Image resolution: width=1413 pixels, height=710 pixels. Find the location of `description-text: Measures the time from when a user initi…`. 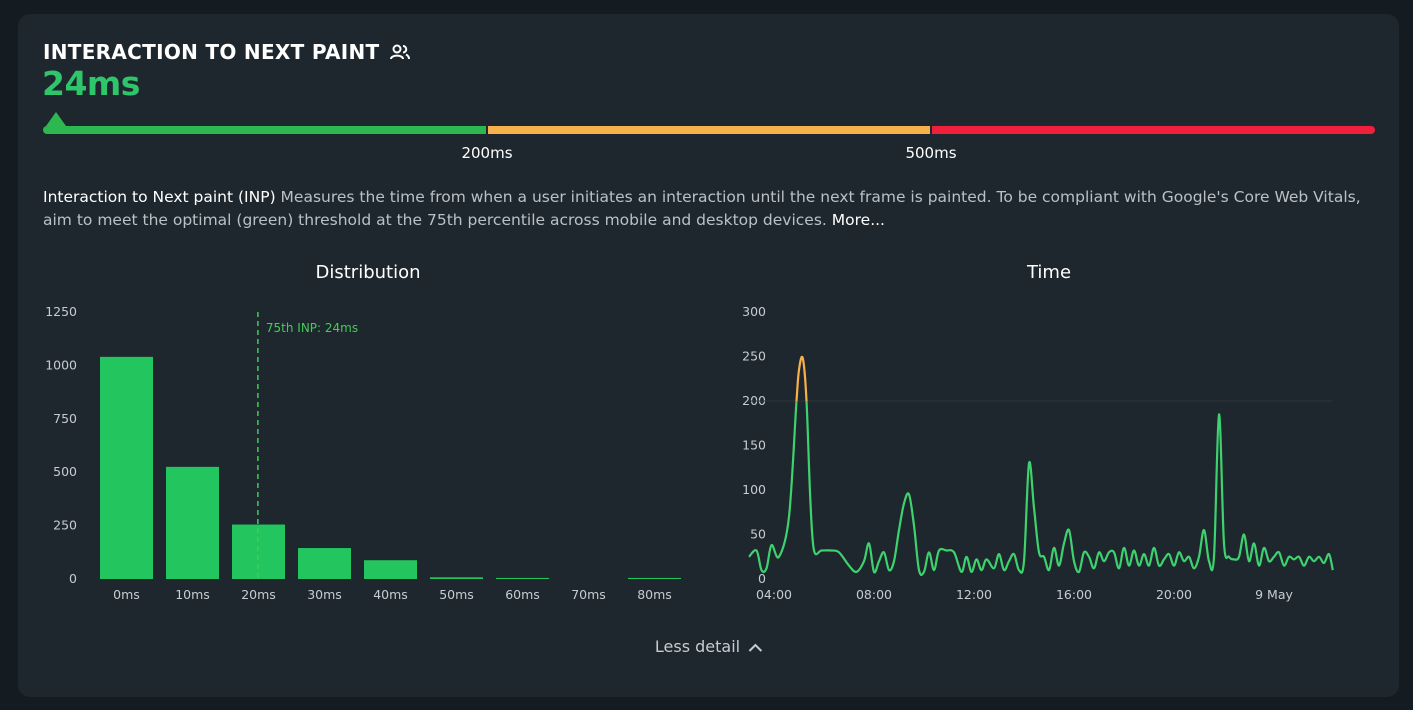

description-text: Measures the time from when a user initi… is located at coordinates (702, 208).